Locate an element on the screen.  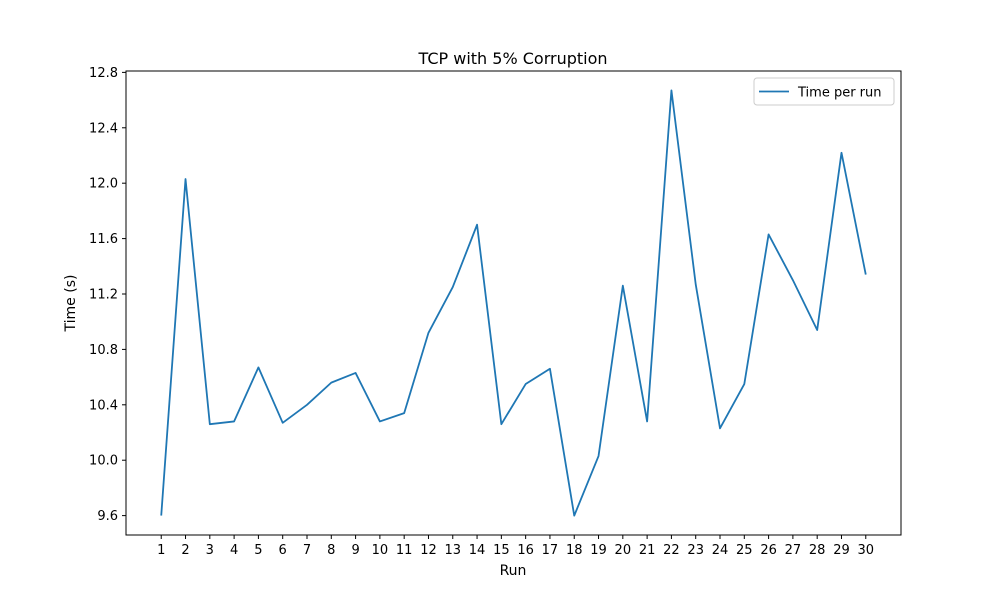
y-axis-label: Time (s) is located at coordinates (71, 304).